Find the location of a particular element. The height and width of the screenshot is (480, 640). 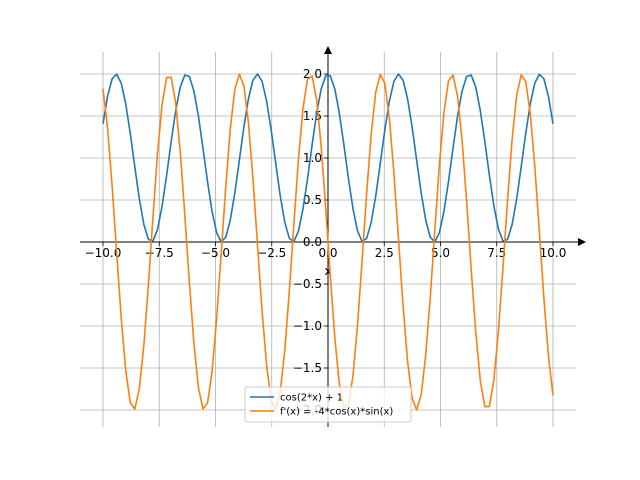

x-tick-label: 5.0 is located at coordinates (440, 253).